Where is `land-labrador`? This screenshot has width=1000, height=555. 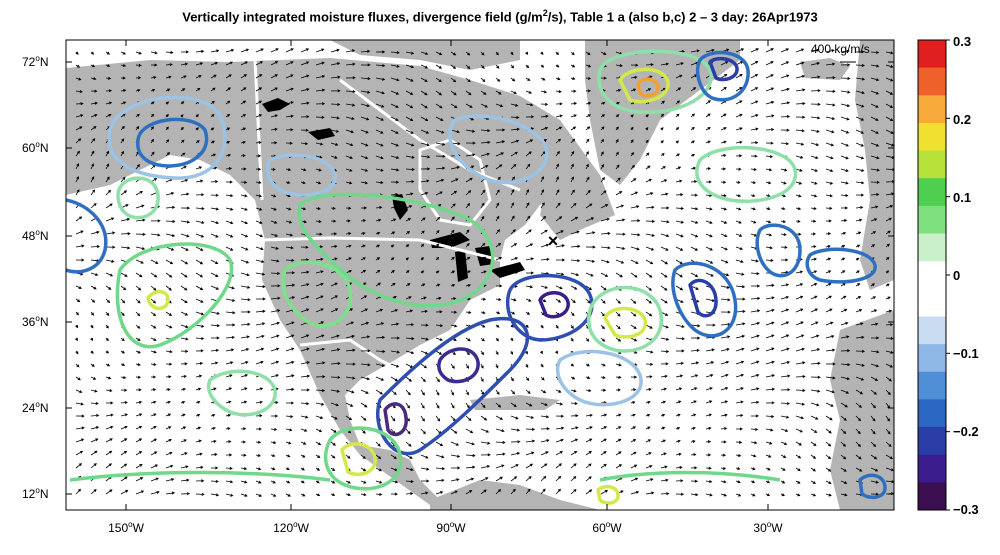 land-labrador is located at coordinates (577, 180).